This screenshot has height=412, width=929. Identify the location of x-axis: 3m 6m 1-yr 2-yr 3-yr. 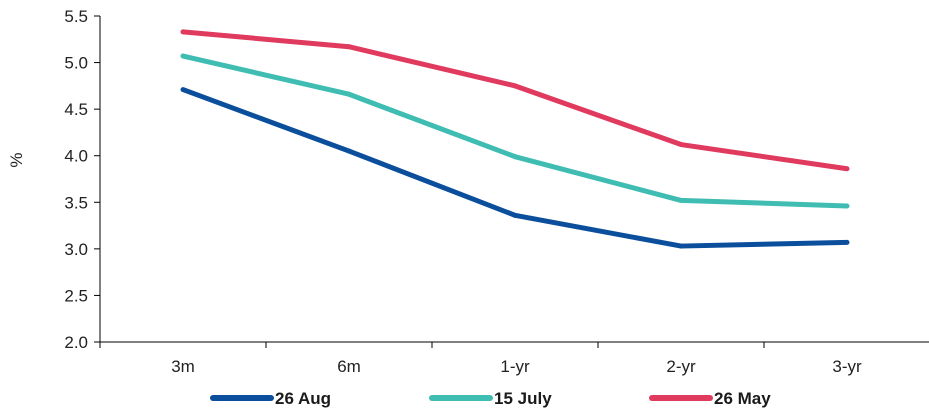
(514, 358).